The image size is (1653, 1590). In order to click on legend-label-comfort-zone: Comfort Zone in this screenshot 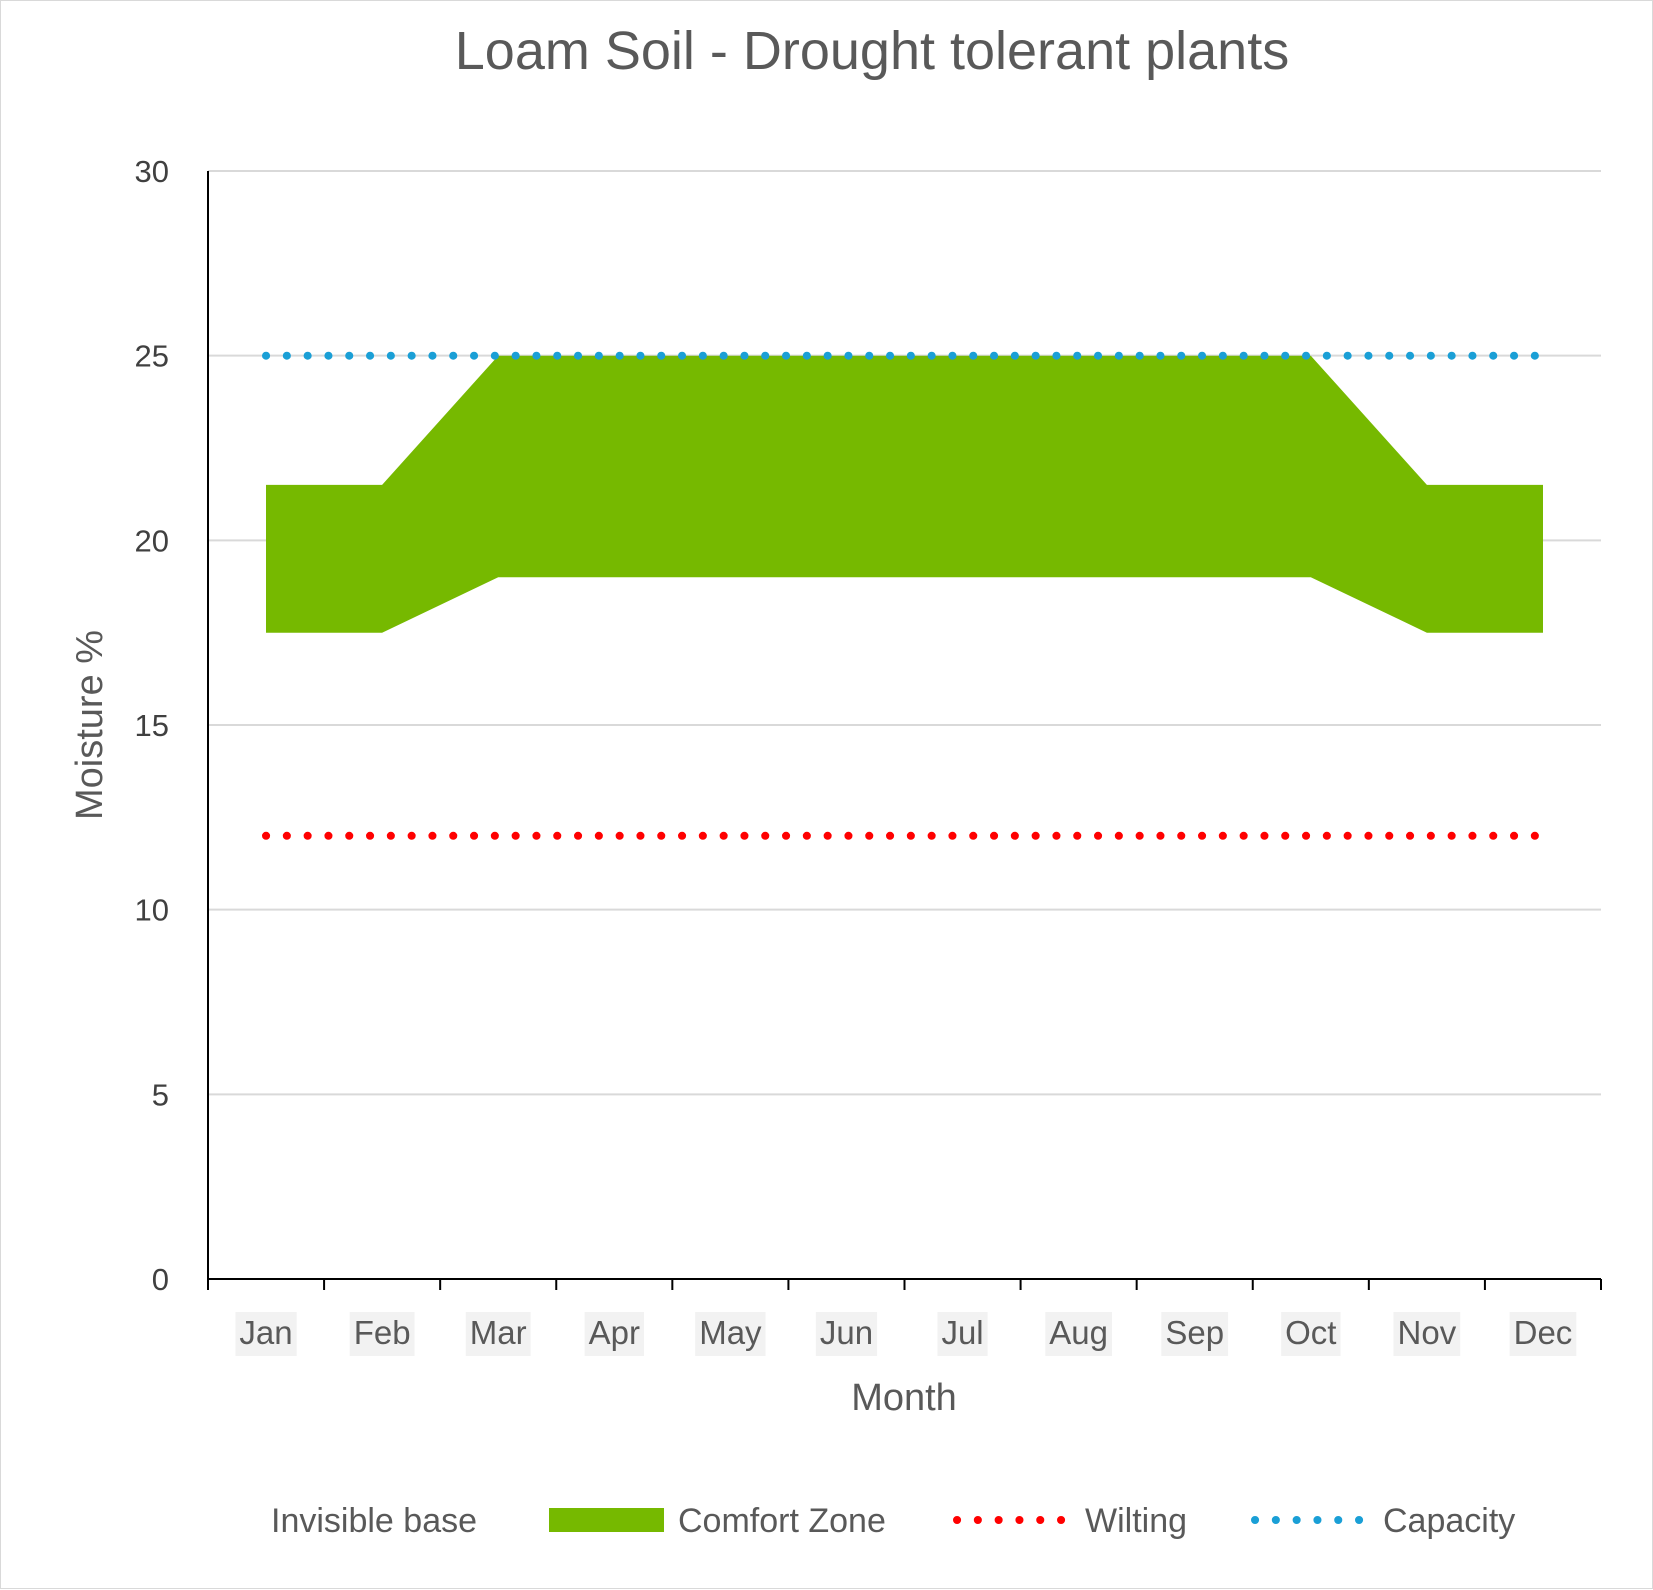, I will do `click(782, 1521)`.